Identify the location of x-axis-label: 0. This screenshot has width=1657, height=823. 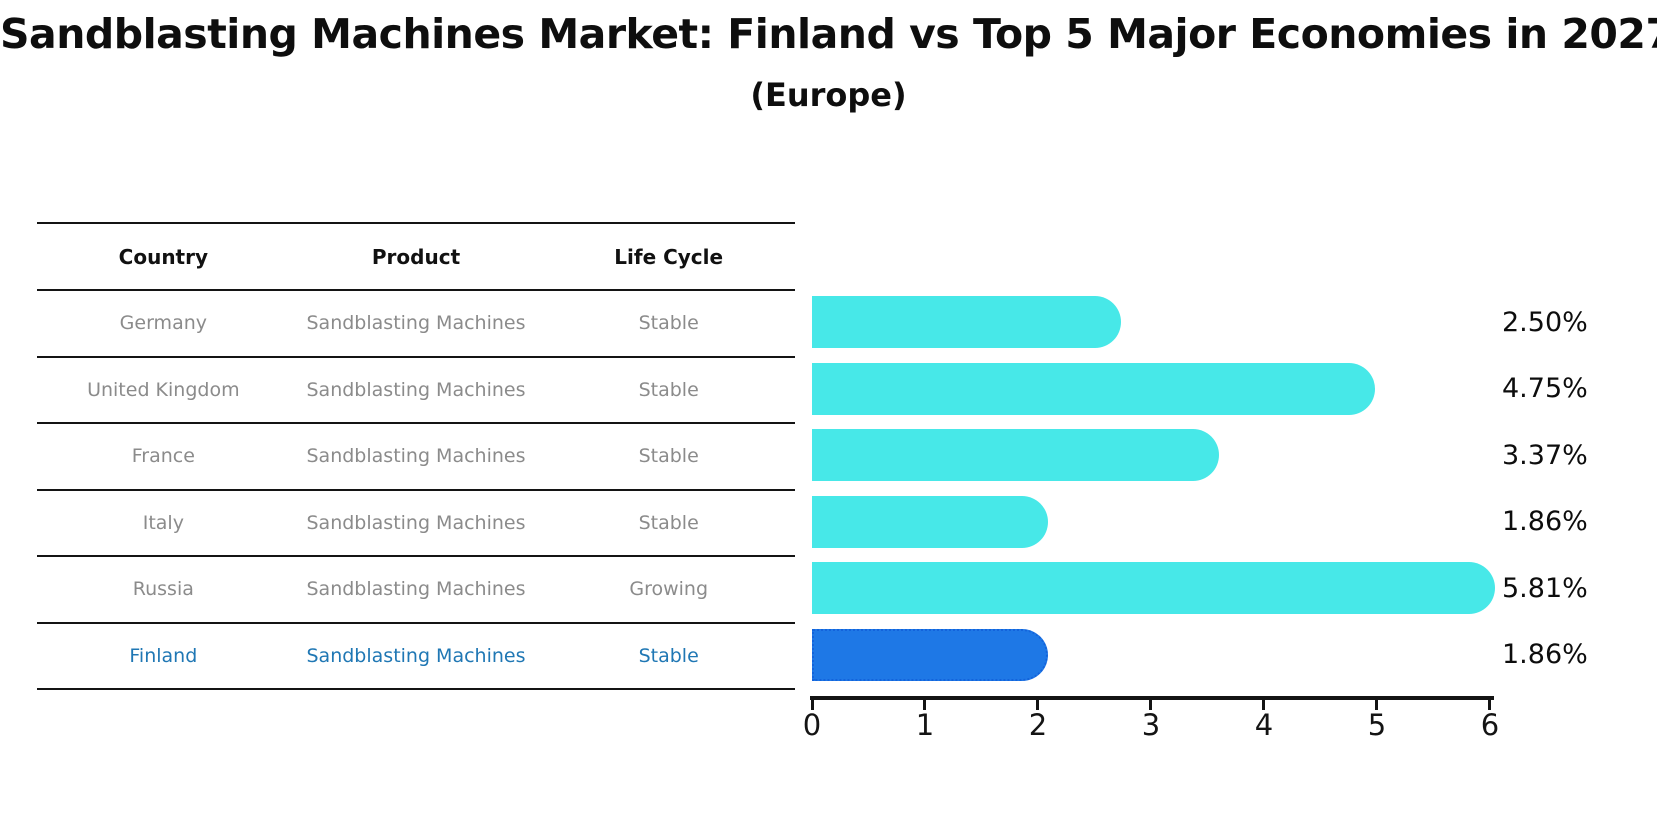
(812, 725).